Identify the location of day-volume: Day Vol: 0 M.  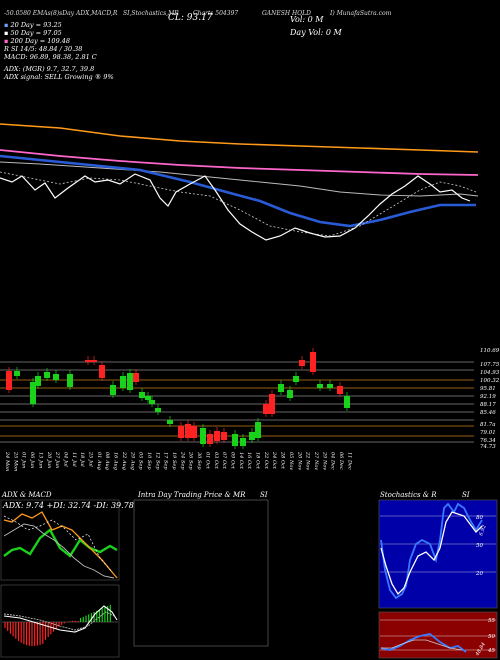
(316, 32).